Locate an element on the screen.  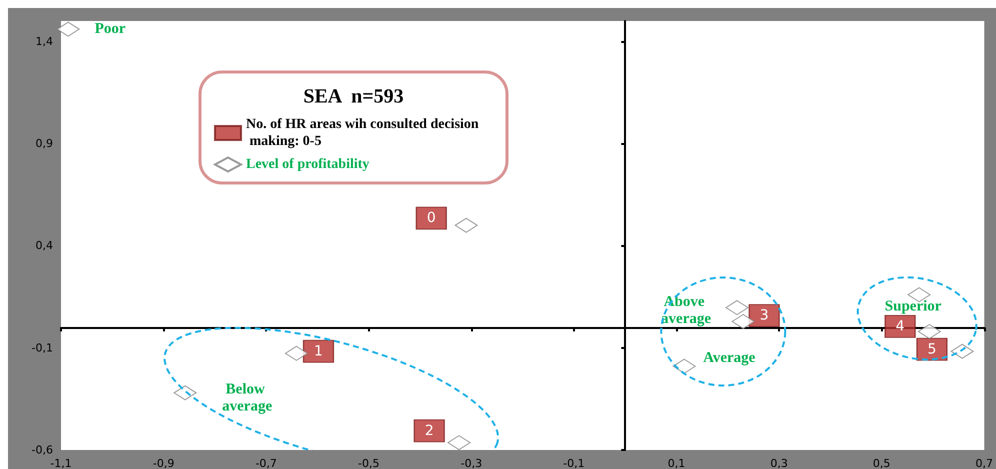
annotation: Below average is located at coordinates (247, 397).